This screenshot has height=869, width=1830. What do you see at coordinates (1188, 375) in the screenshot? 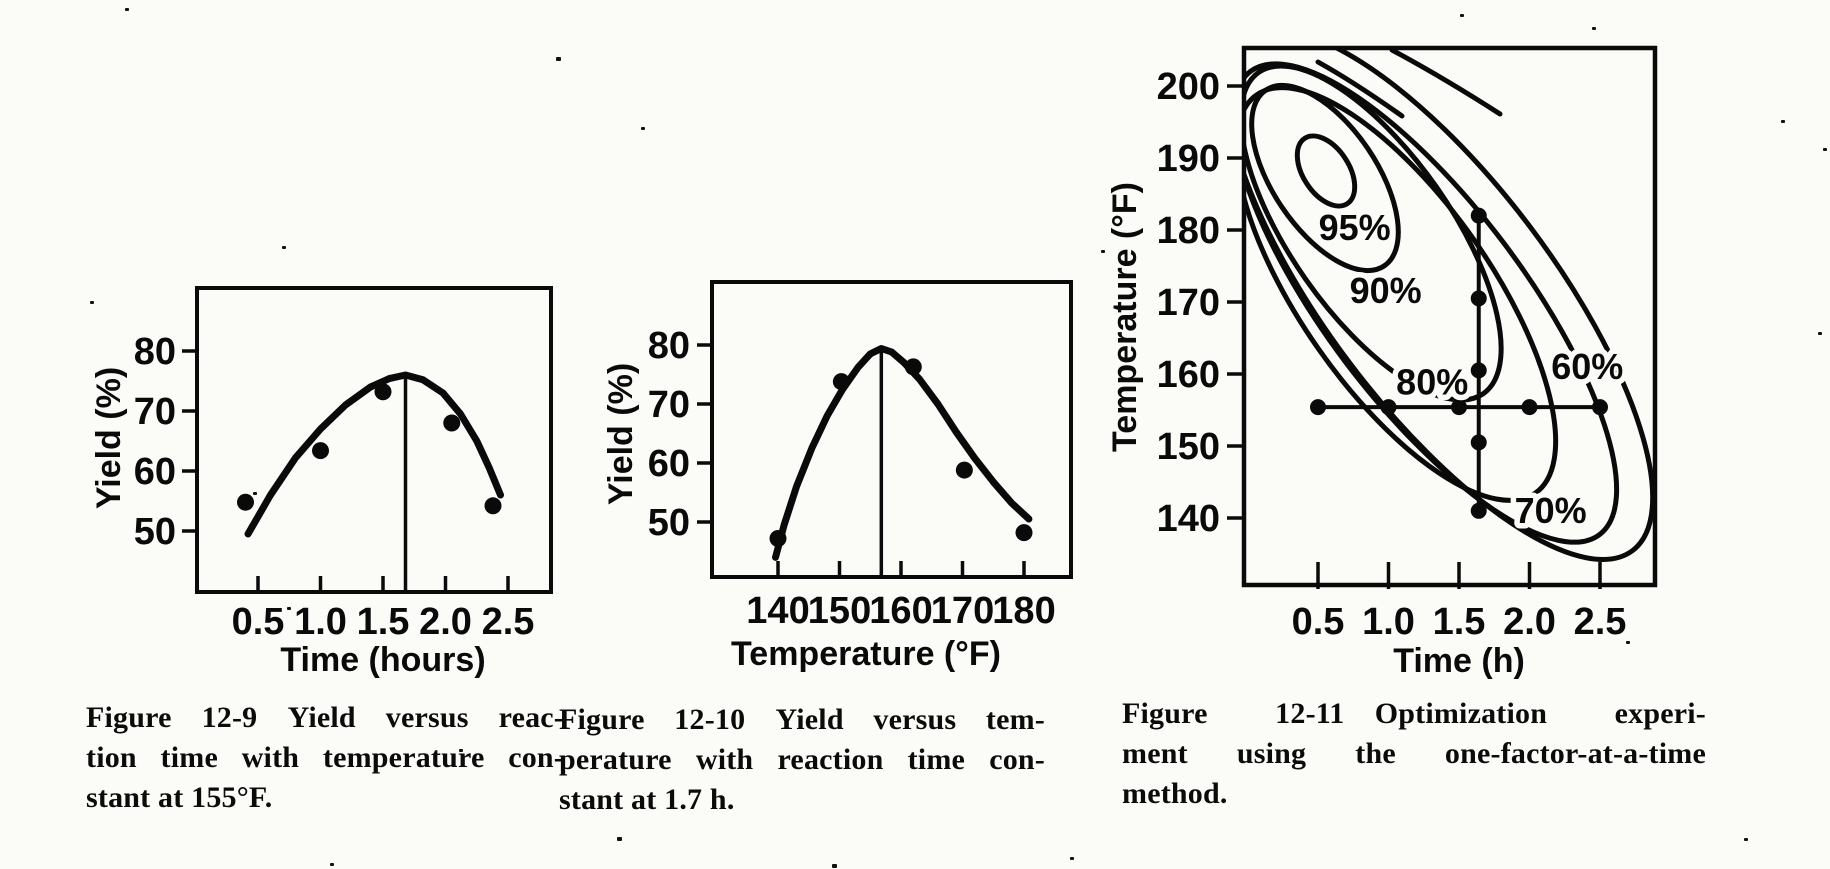
I see `y-tick-label: 160` at bounding box center [1188, 375].